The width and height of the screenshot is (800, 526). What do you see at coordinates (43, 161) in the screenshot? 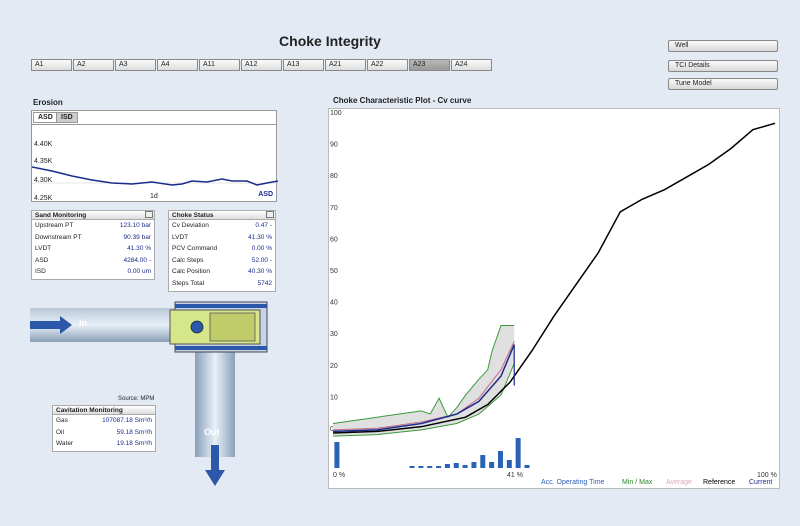
I see `erosion-ytick: 4.35K` at bounding box center [43, 161].